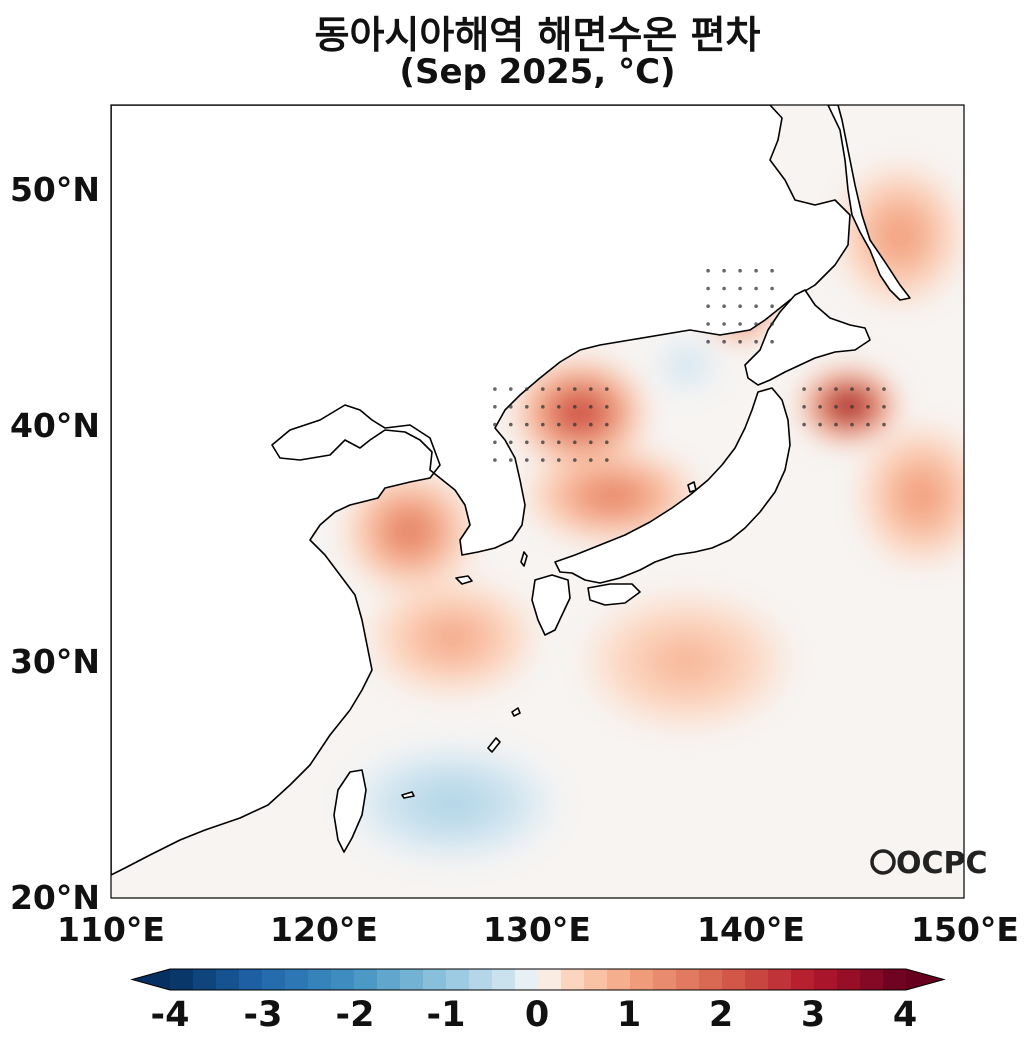 This screenshot has width=1025, height=1049. I want to click on anomaly-taiwan-ryukyu, so click(452, 803).